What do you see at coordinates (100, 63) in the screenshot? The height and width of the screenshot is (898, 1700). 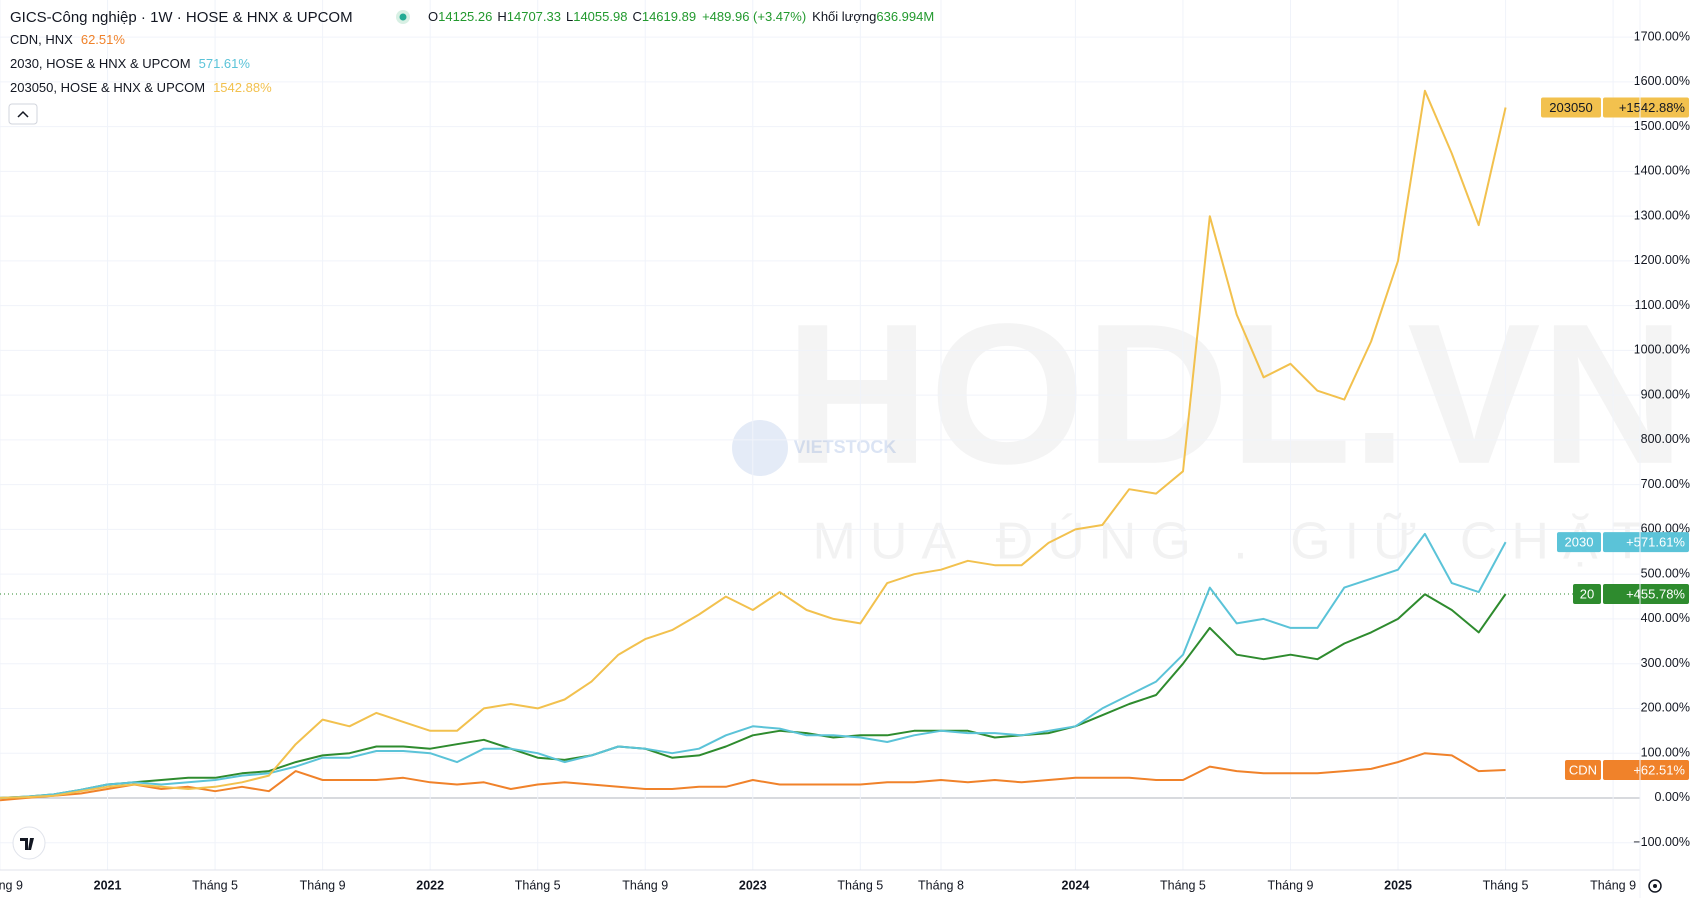 I see `legend-name: 2030, HOSE & HNX & UPCOM` at bounding box center [100, 63].